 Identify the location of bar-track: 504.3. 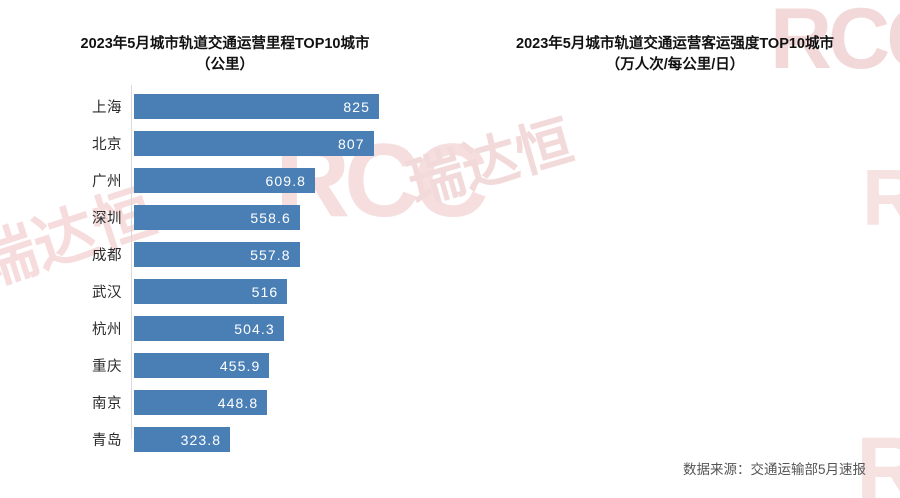
(260, 328).